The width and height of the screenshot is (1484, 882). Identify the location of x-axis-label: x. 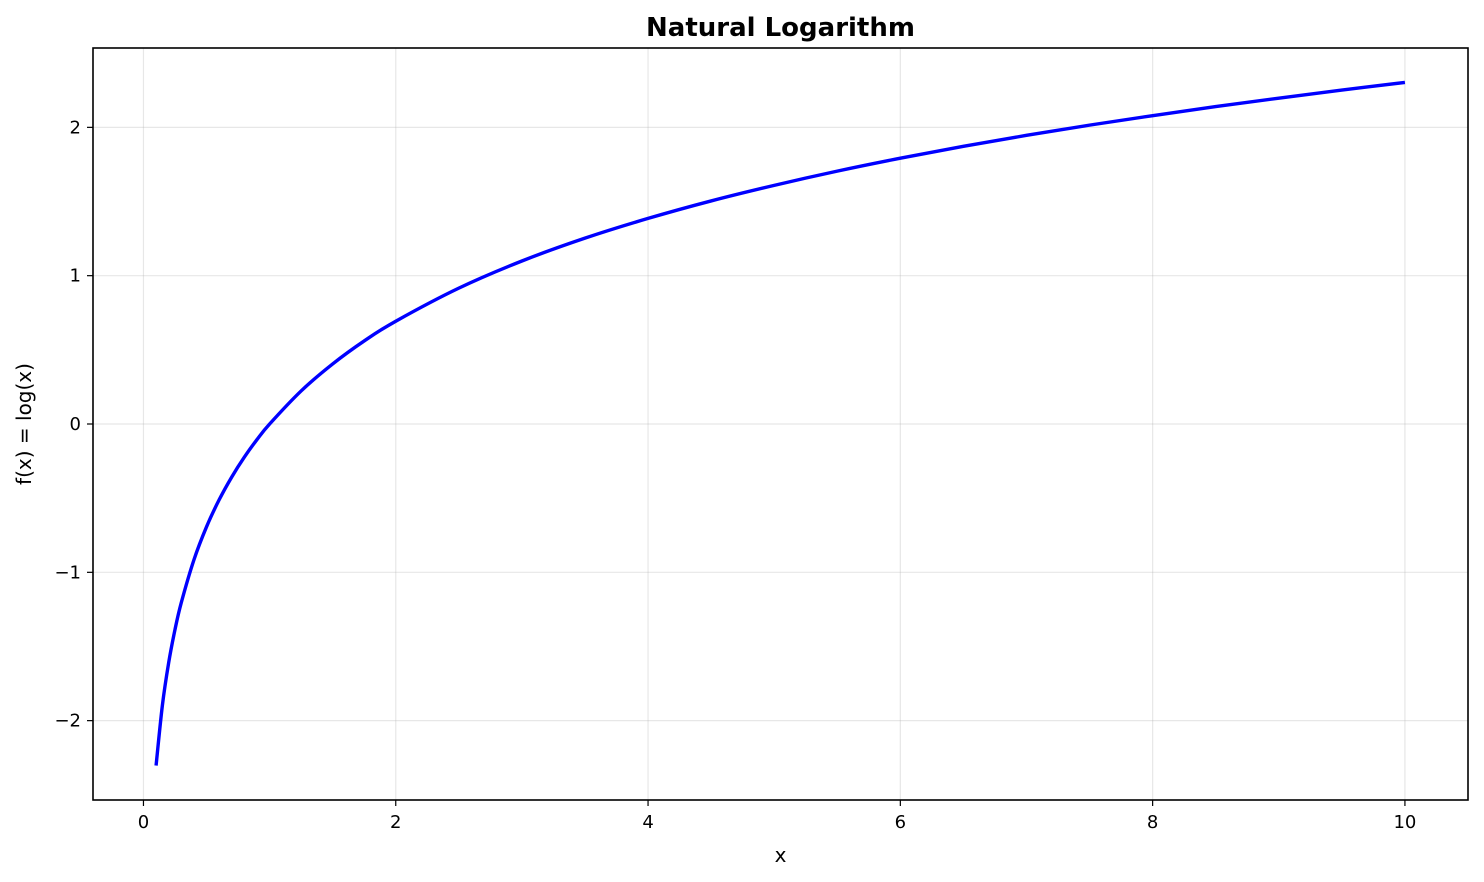
(781, 855).